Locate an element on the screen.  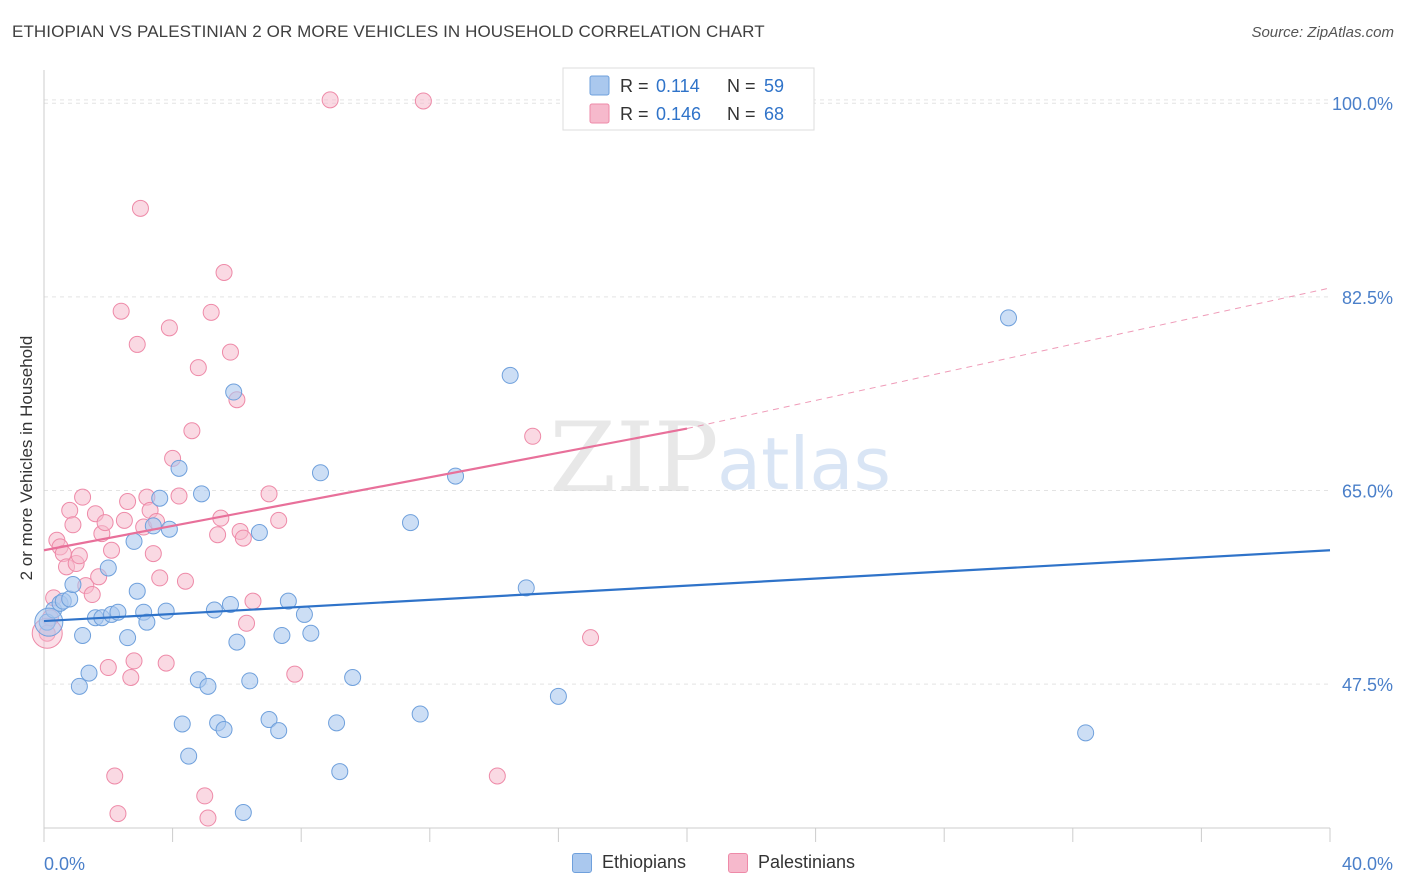
legend-swatch-palestinians is located at coordinates (599, 113).